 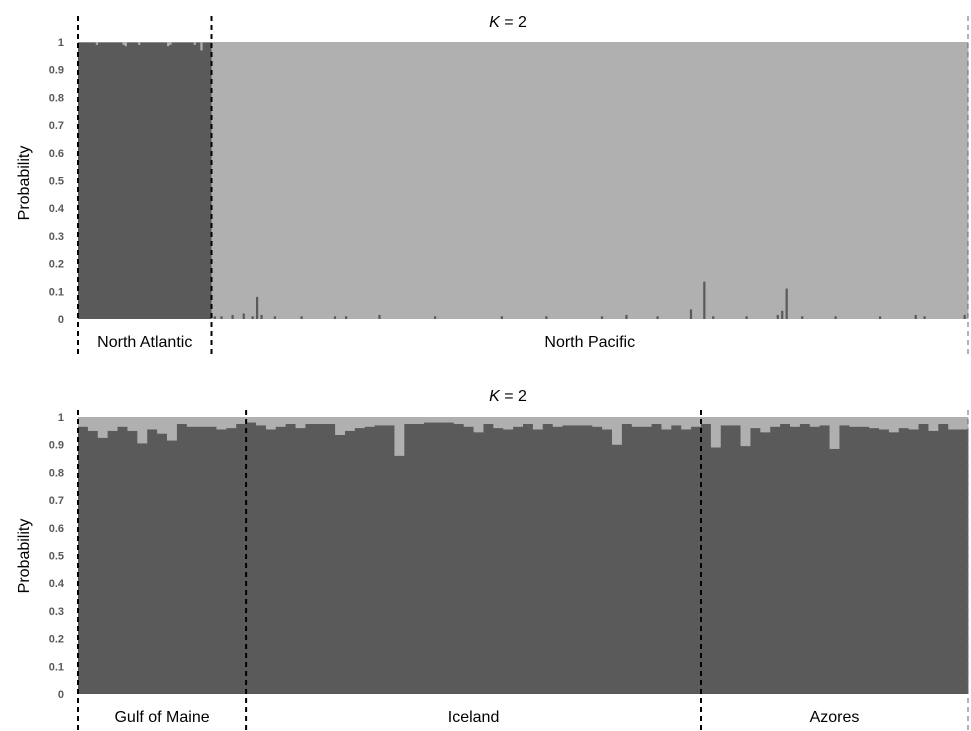 What do you see at coordinates (61, 418) in the screenshot?
I see `y-tick-label: 1` at bounding box center [61, 418].